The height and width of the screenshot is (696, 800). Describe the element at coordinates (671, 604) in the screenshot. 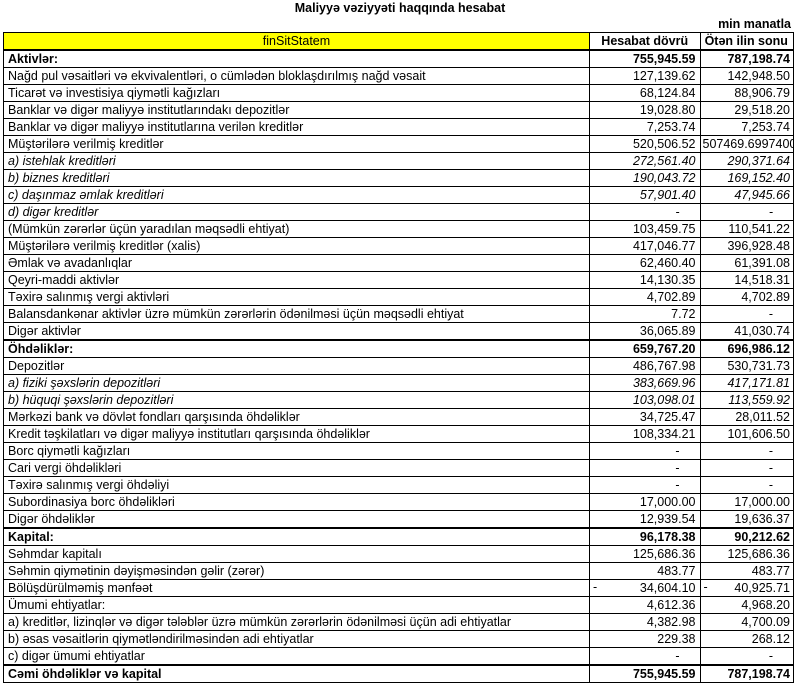

I see `cell-value: 4,612.36` at that location.